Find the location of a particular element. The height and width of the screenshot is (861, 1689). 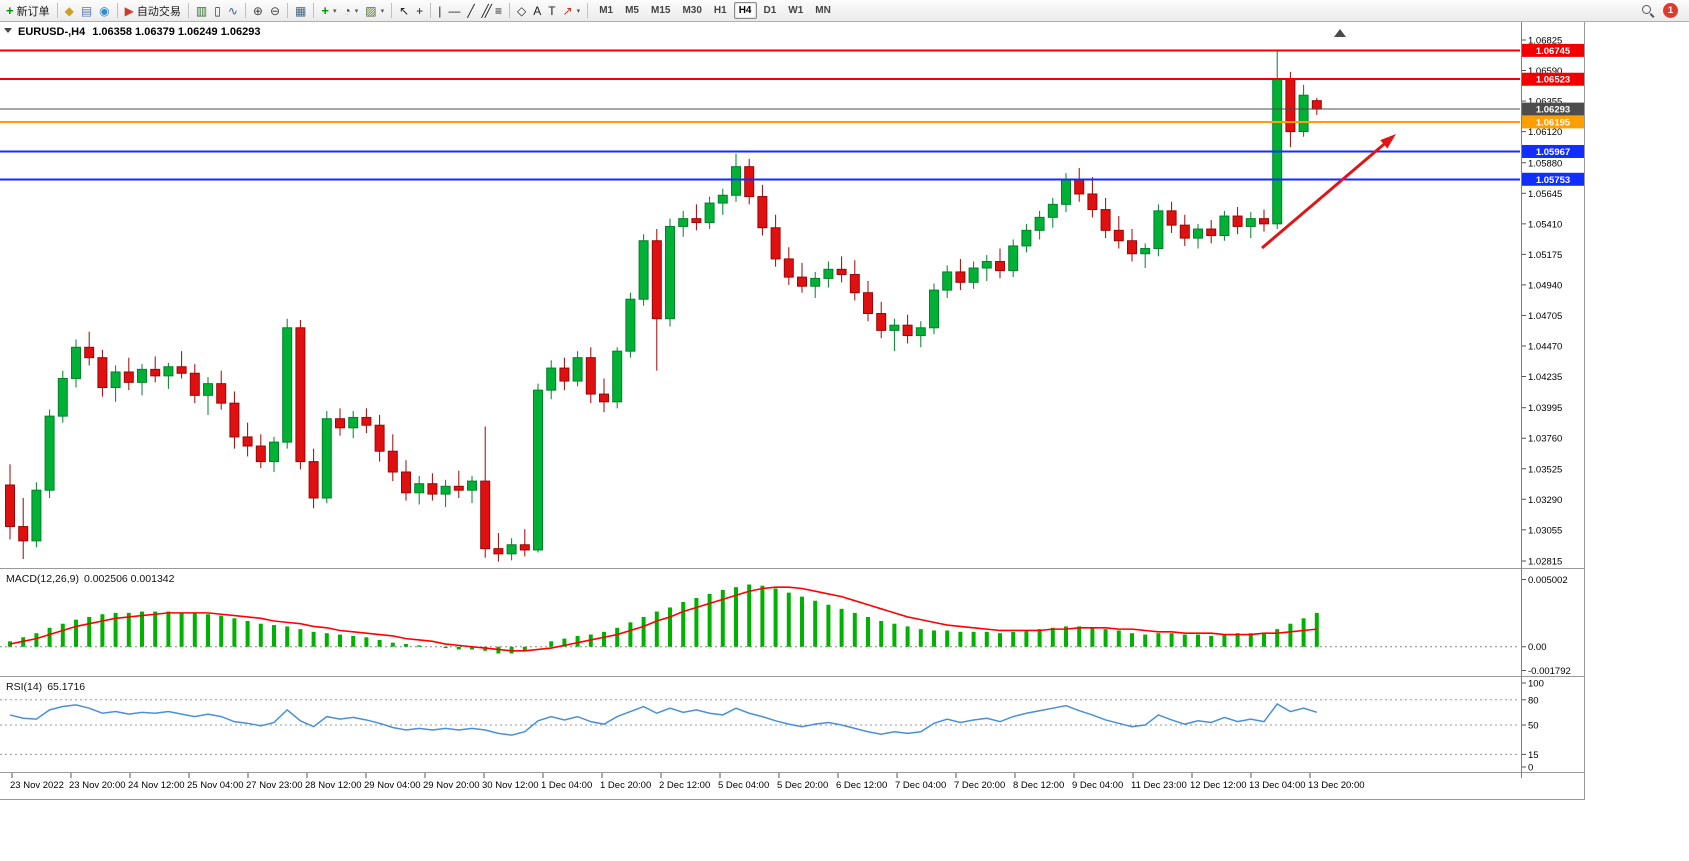

timeframe-h1: H1 is located at coordinates (720, 10).